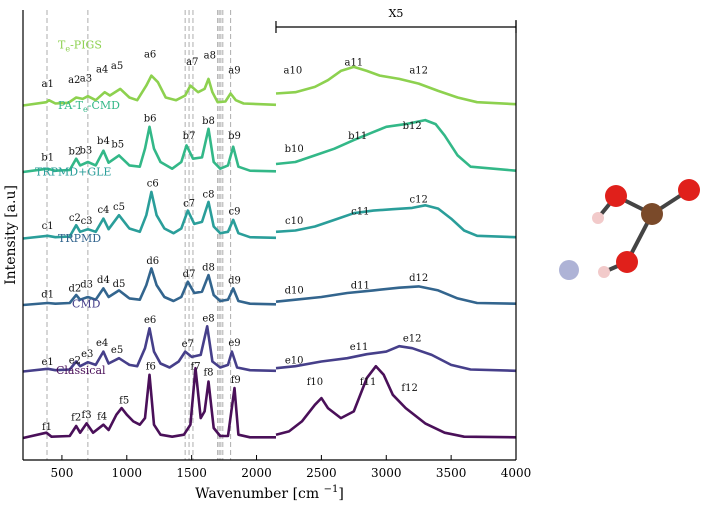 This screenshot has width=714, height=510. Describe the element at coordinates (196, 367) in the screenshot. I see `peak-label: f7` at that location.